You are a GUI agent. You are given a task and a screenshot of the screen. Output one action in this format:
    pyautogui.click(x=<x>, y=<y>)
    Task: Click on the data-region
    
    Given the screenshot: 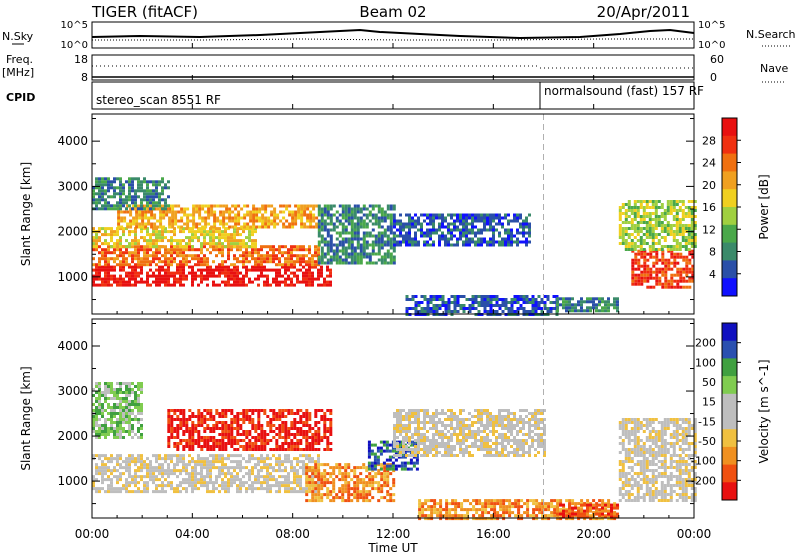 What is the action you would take?
    pyautogui.click(x=462, y=230)
    